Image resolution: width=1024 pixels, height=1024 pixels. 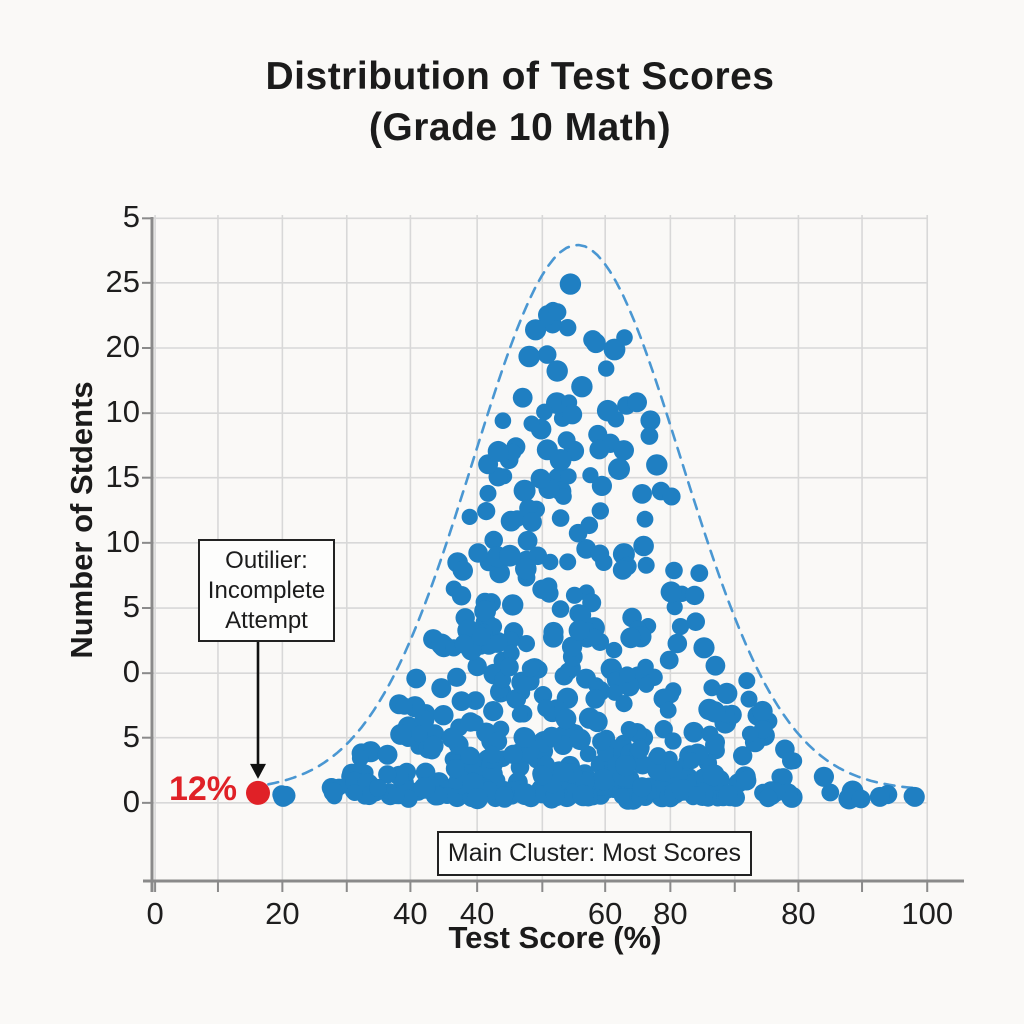 What do you see at coordinates (266, 560) in the screenshot?
I see `outlier-annotation-line1: Outilier:` at bounding box center [266, 560].